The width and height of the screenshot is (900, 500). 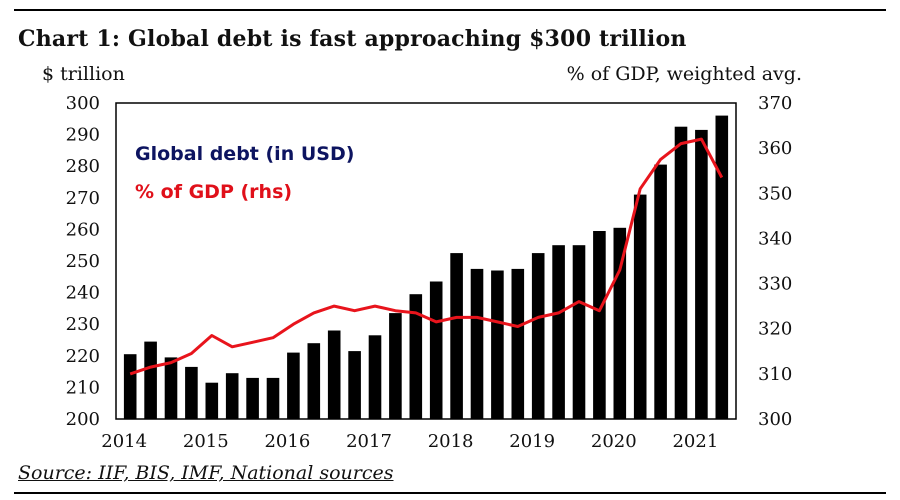 What do you see at coordinates (369, 441) in the screenshot?
I see `x-tick-label: 2017` at bounding box center [369, 441].